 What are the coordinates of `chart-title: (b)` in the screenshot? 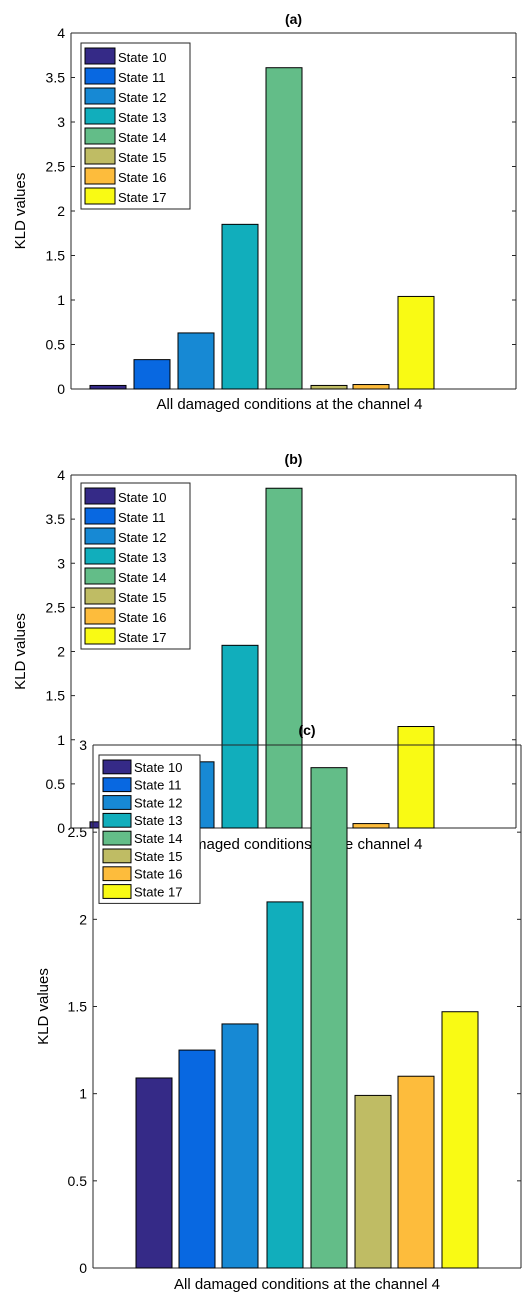 It's located at (294, 459).